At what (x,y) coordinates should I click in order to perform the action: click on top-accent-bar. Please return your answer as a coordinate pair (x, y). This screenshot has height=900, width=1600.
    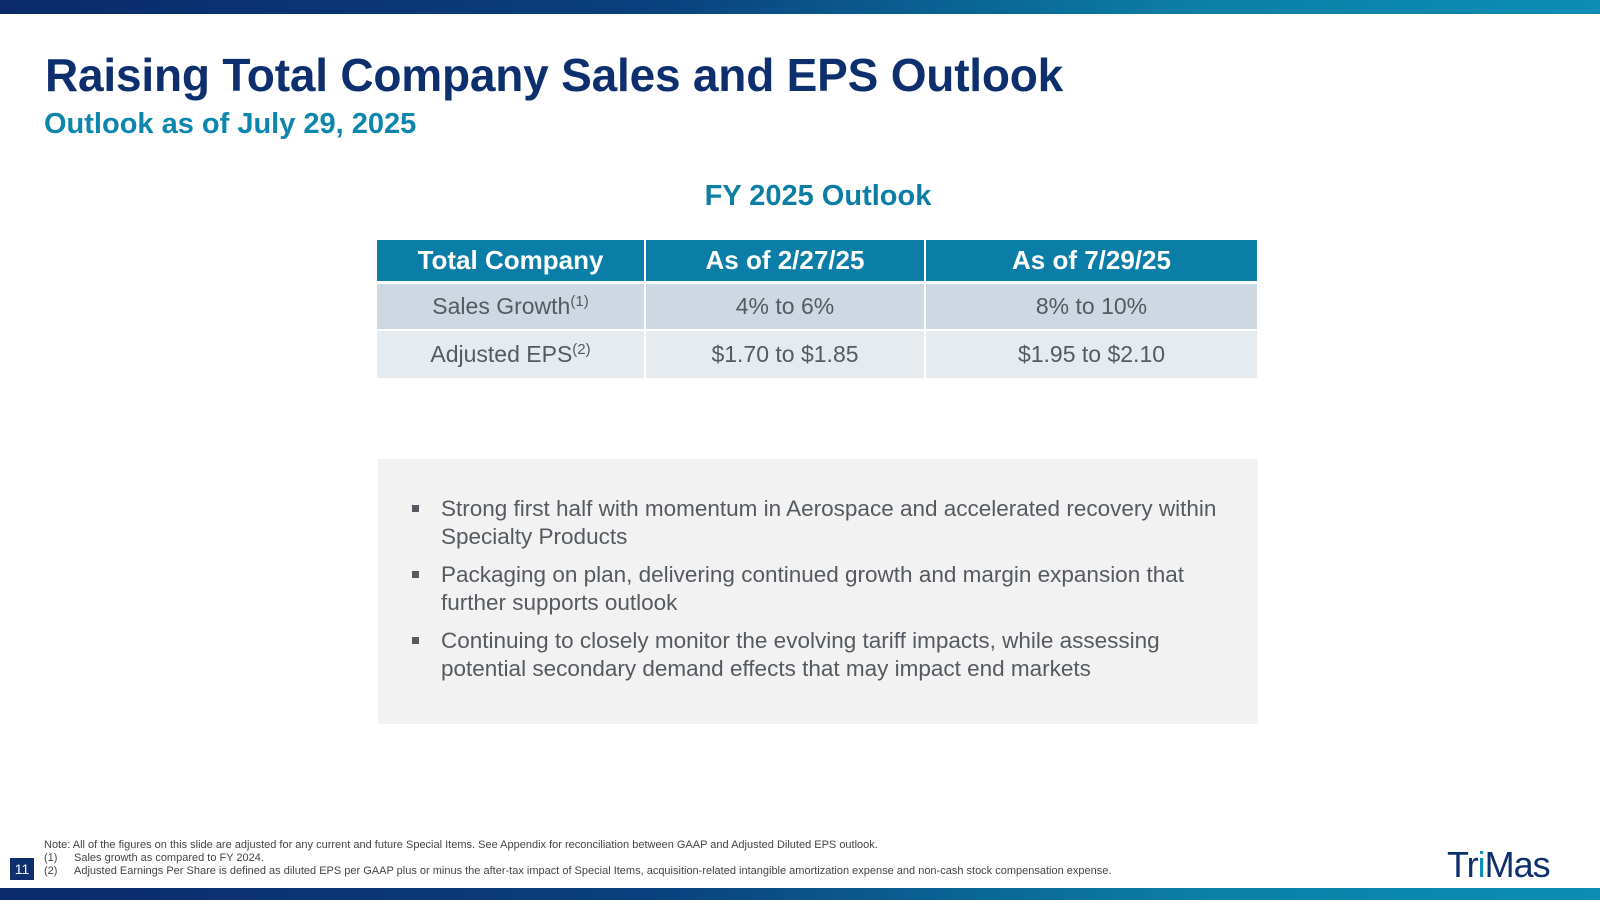
    Looking at the image, I should click on (800, 7).